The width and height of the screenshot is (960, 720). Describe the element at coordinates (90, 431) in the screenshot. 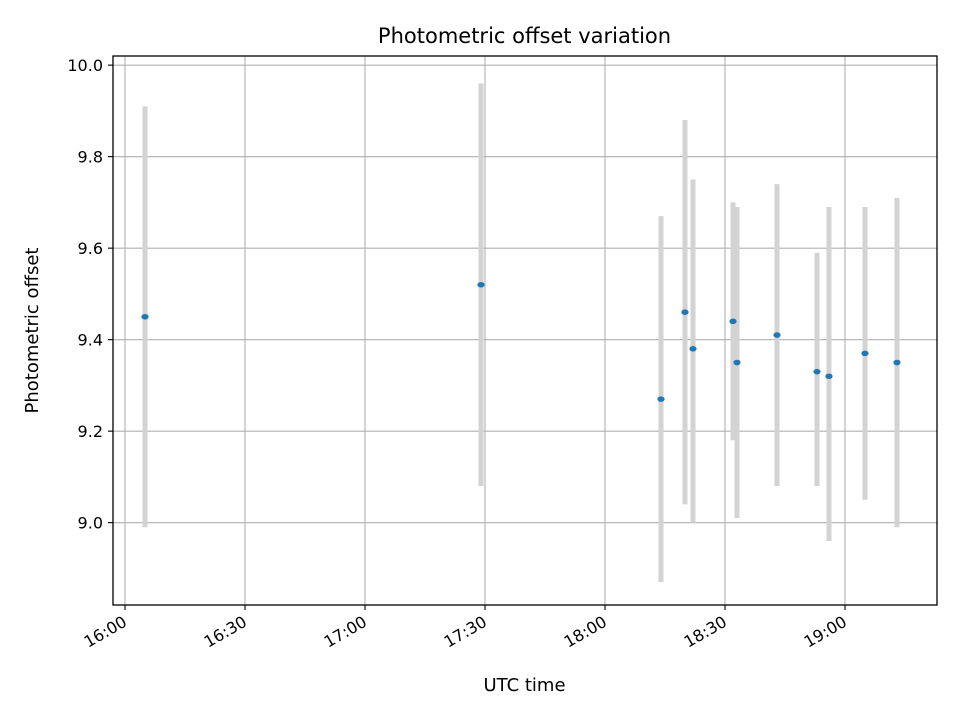

I see `y-tick-label: 9.2` at that location.